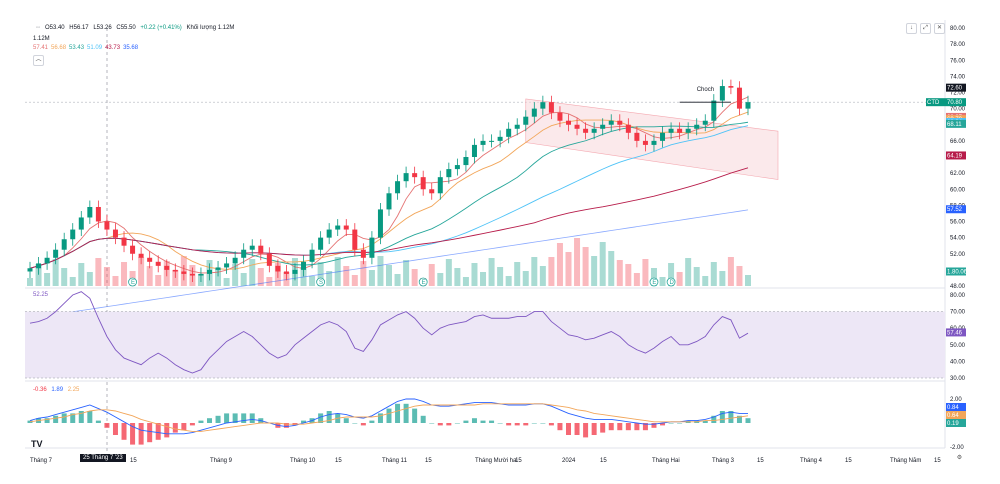  What do you see at coordinates (37, 444) in the screenshot?
I see `tradingview-logo-icon: TV` at bounding box center [37, 444].